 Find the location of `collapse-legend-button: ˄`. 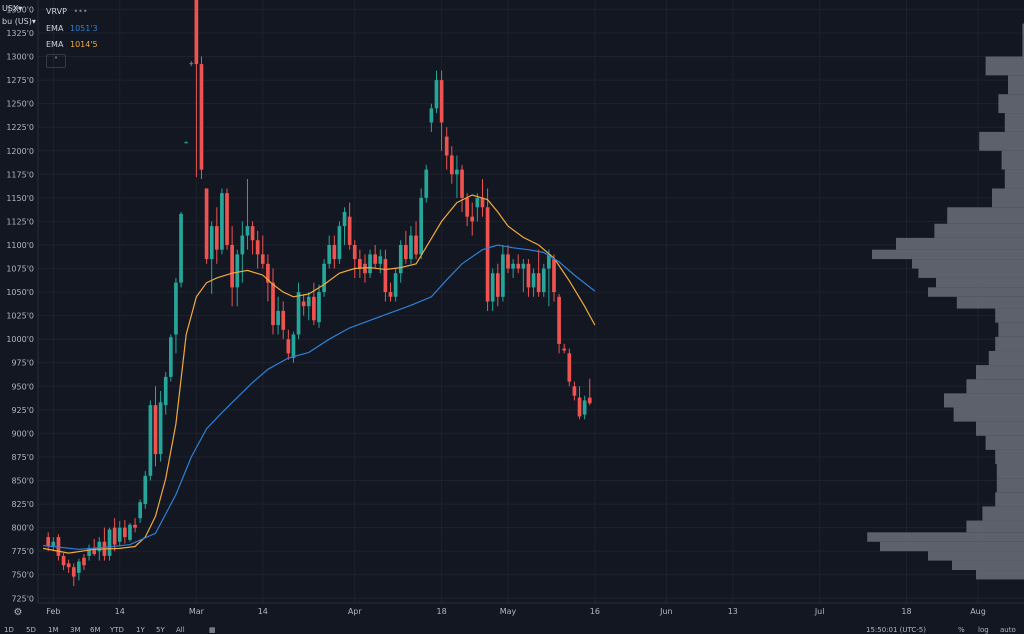

collapse-legend-button: ˄ is located at coordinates (56, 61).